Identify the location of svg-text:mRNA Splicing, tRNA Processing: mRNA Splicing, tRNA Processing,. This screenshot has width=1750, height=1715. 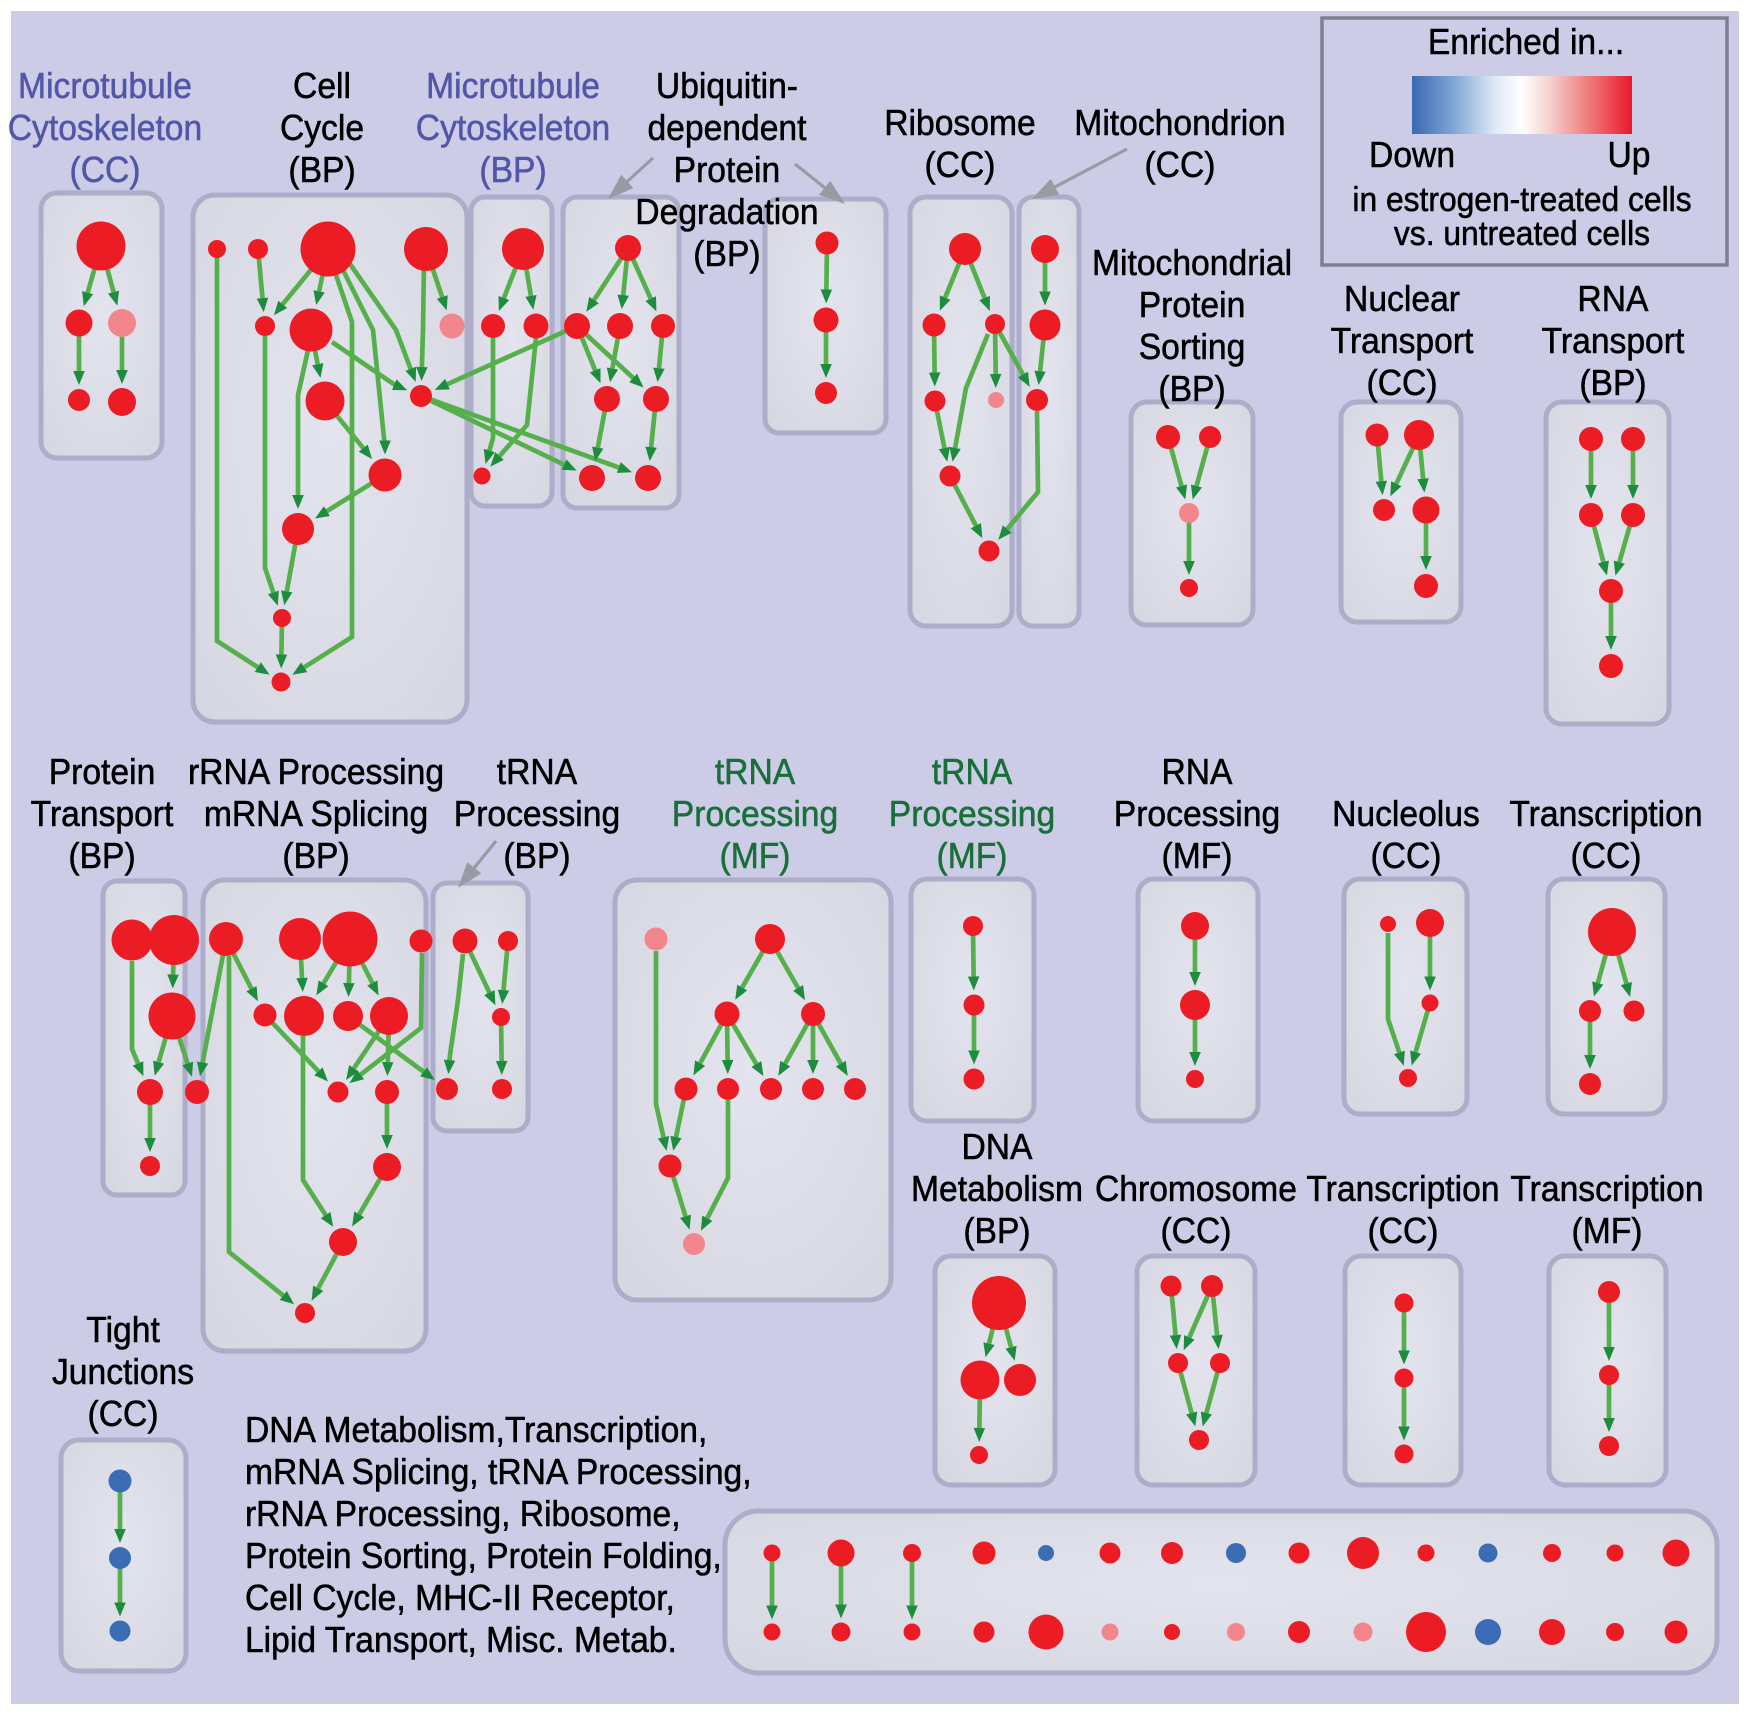
(498, 1472).